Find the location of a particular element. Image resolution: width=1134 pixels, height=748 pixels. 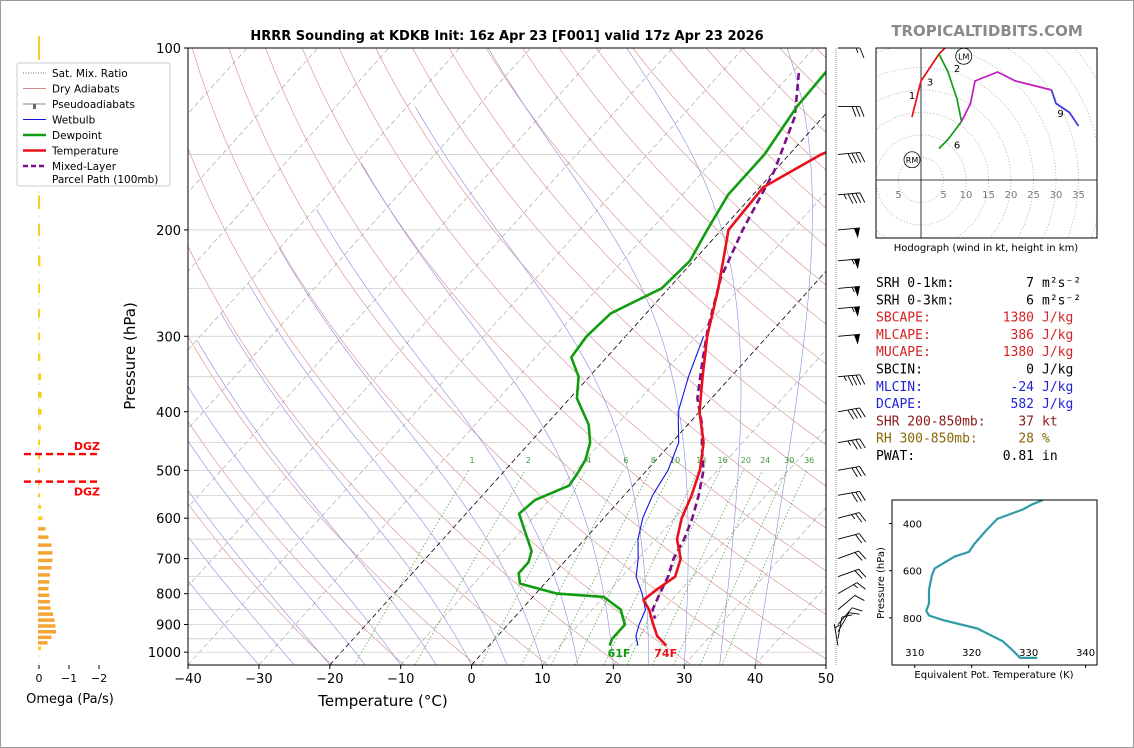

hodograph-marker-label: LM is located at coordinates (963, 56).